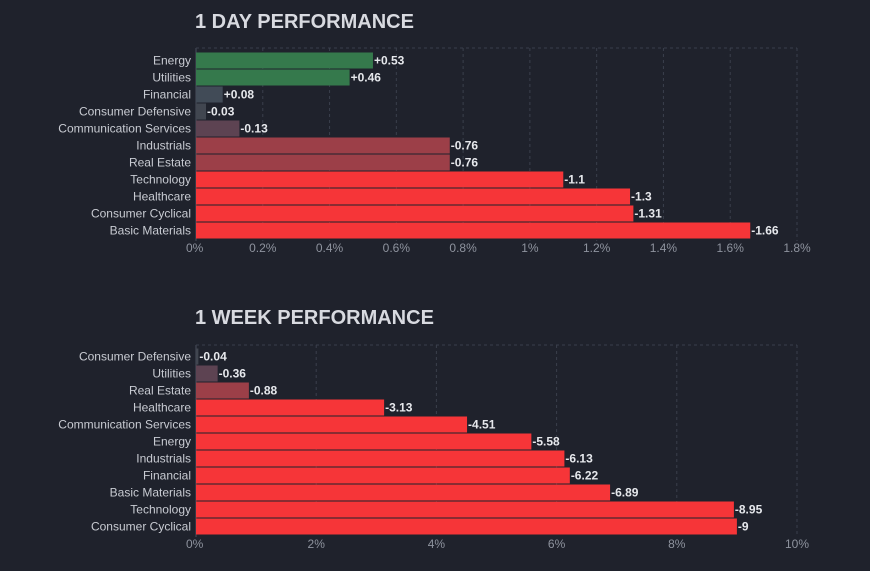  What do you see at coordinates (546, 442) in the screenshot?
I see `data-label: -5.58` at bounding box center [546, 442].